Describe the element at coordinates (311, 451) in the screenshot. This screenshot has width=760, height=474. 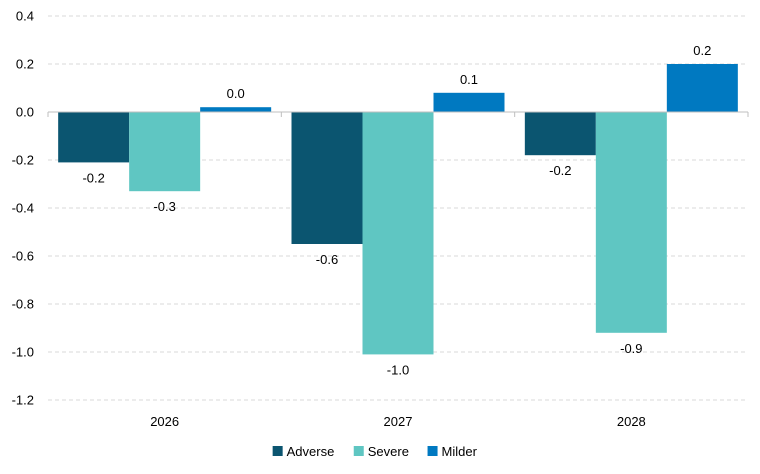
I see `legend-label: Adverse` at that location.